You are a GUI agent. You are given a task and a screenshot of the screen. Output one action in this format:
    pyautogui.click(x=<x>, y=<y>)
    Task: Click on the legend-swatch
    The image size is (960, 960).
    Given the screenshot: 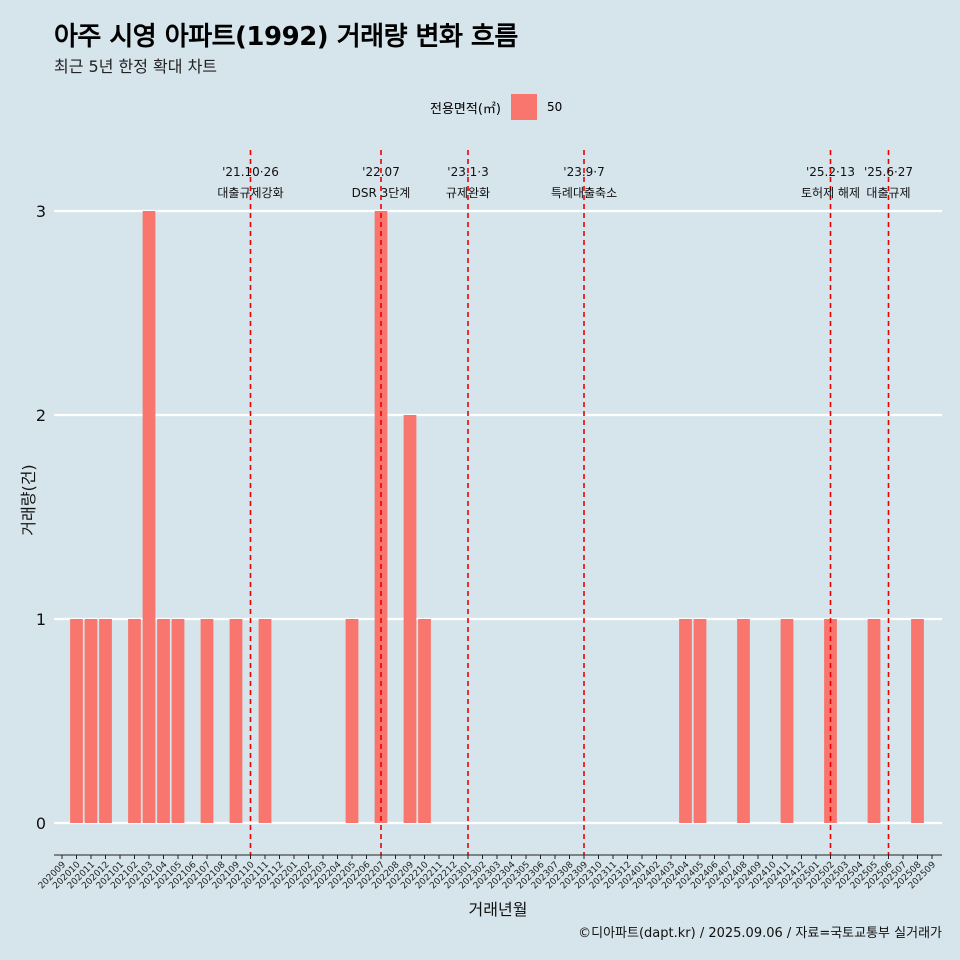 What is the action you would take?
    pyautogui.click(x=523, y=107)
    